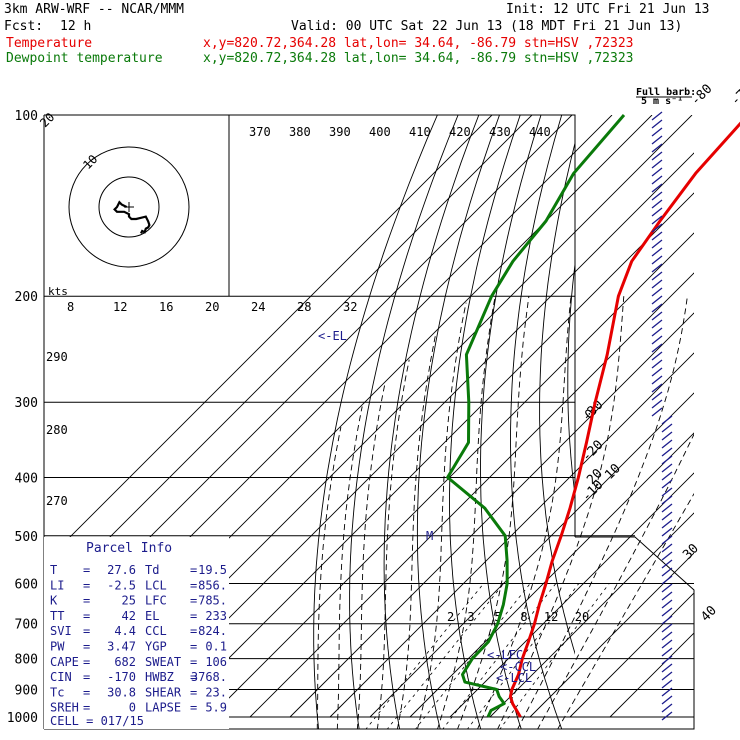  Describe the element at coordinates (701, 95) in the screenshot. I see `isotherm-label: -80` at that location.